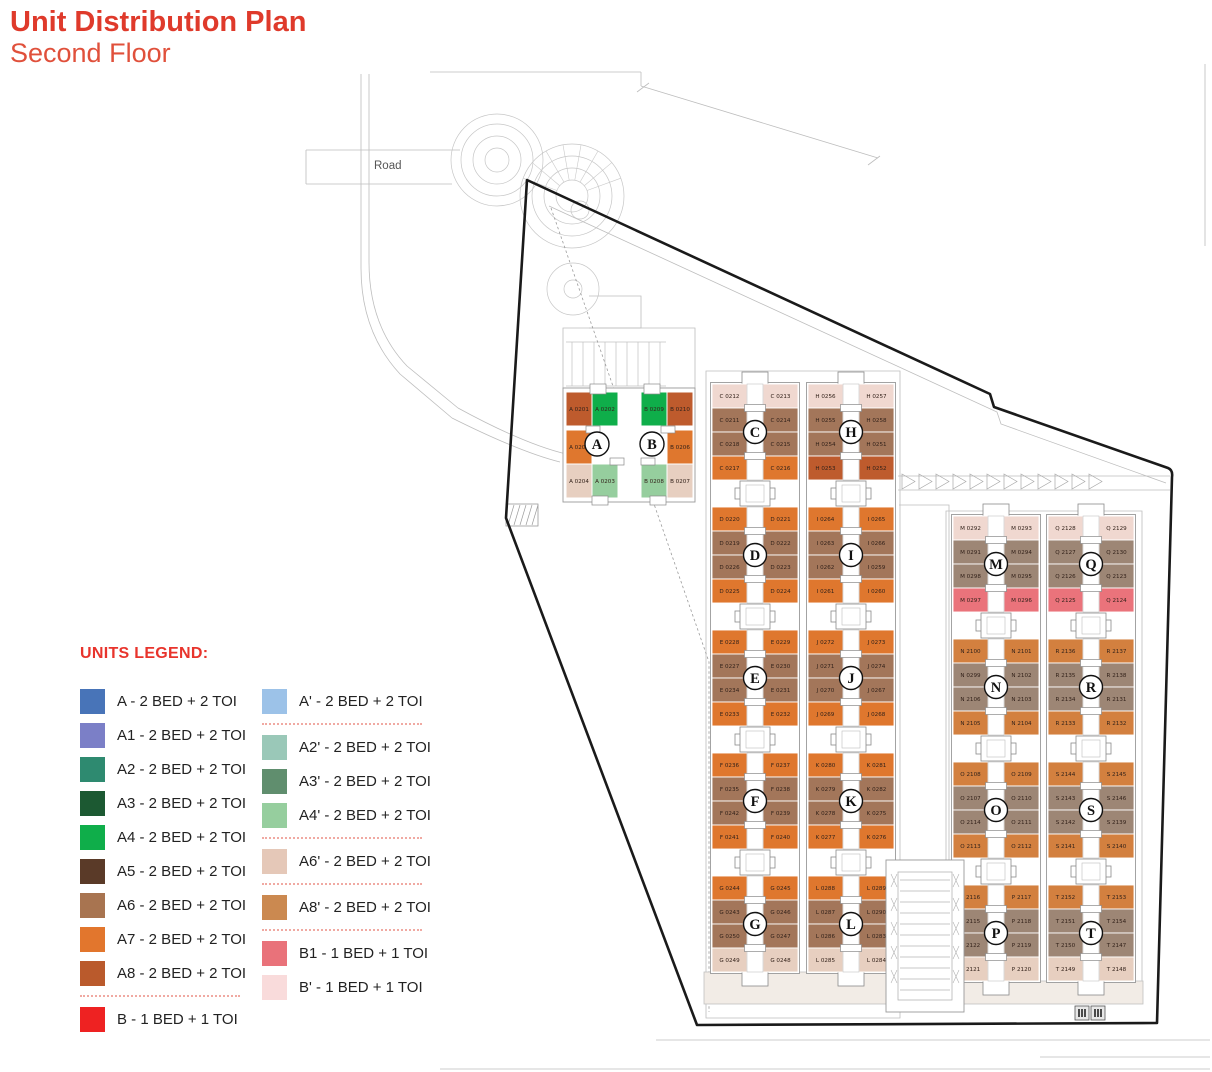  What do you see at coordinates (274, 781) in the screenshot?
I see `legend-swatch` at bounding box center [274, 781].